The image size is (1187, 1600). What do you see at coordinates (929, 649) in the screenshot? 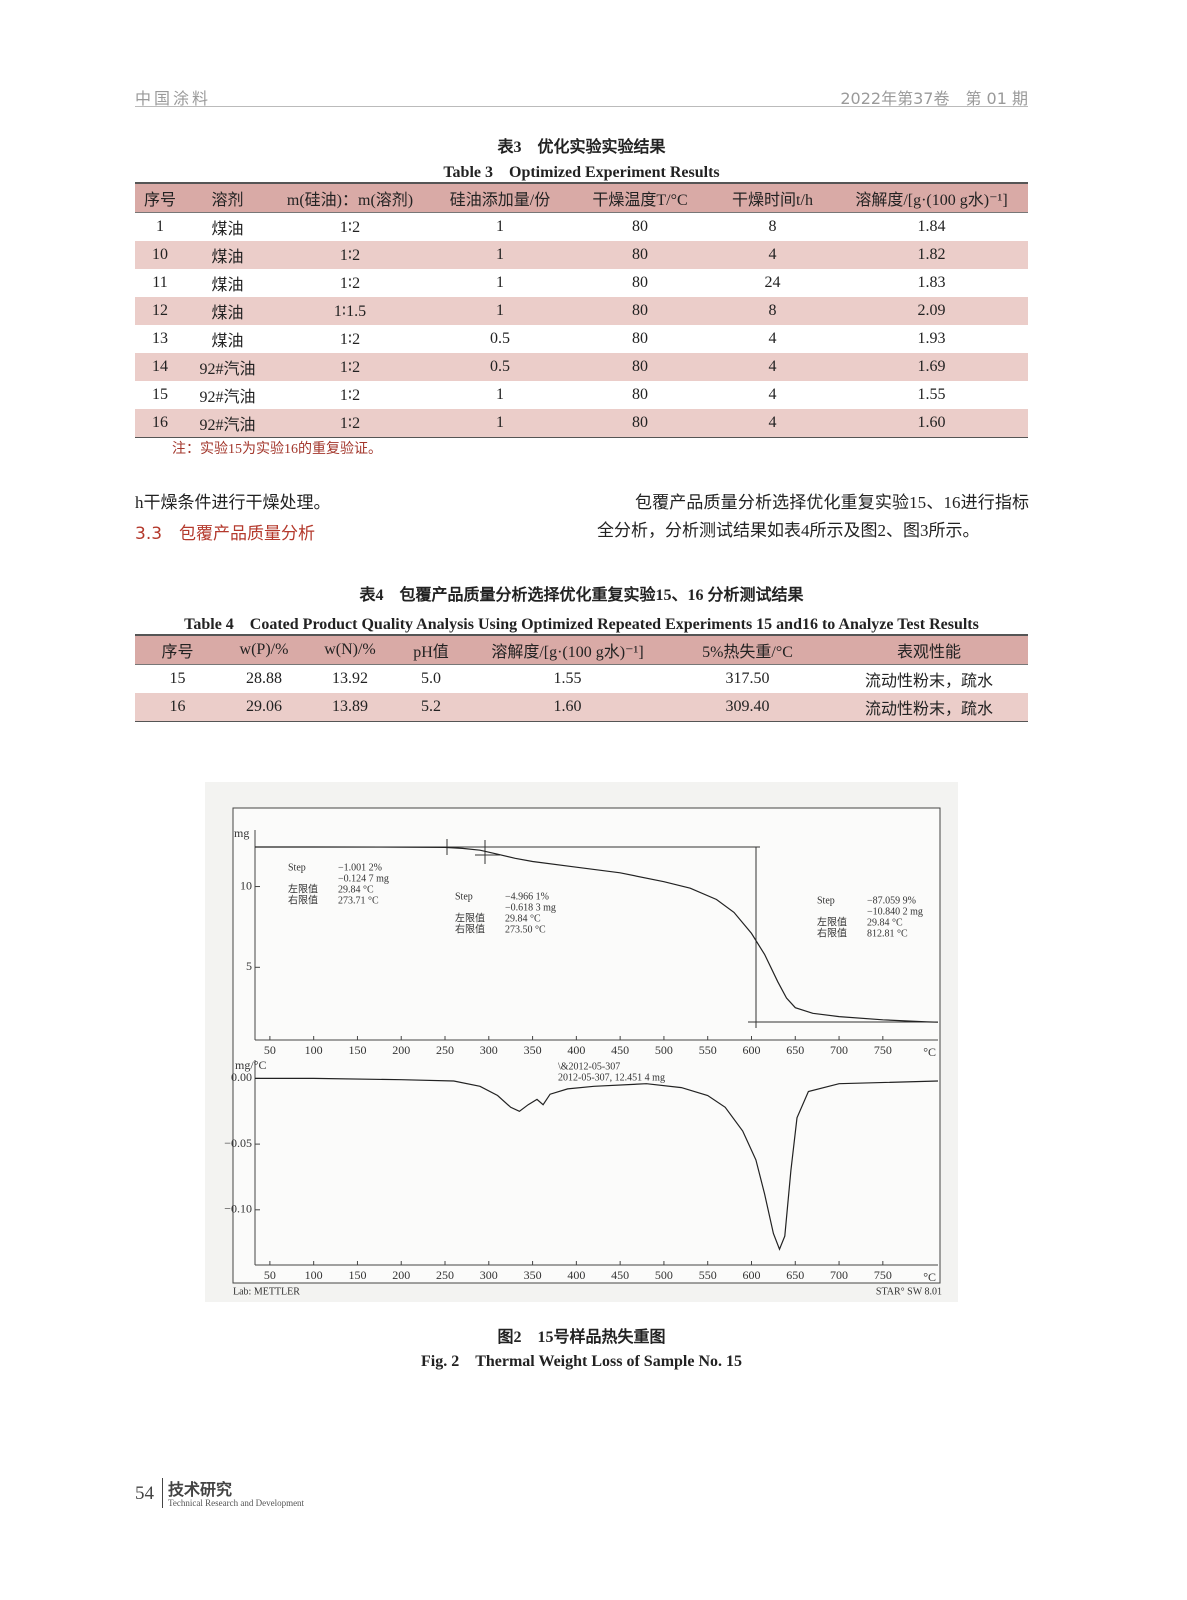
I see `column-header: 表观性能` at bounding box center [929, 649].